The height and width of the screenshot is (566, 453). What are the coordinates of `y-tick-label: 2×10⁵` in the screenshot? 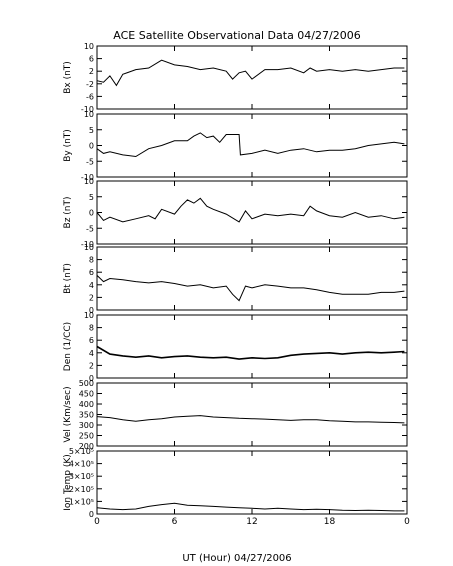 It's located at (81, 489).